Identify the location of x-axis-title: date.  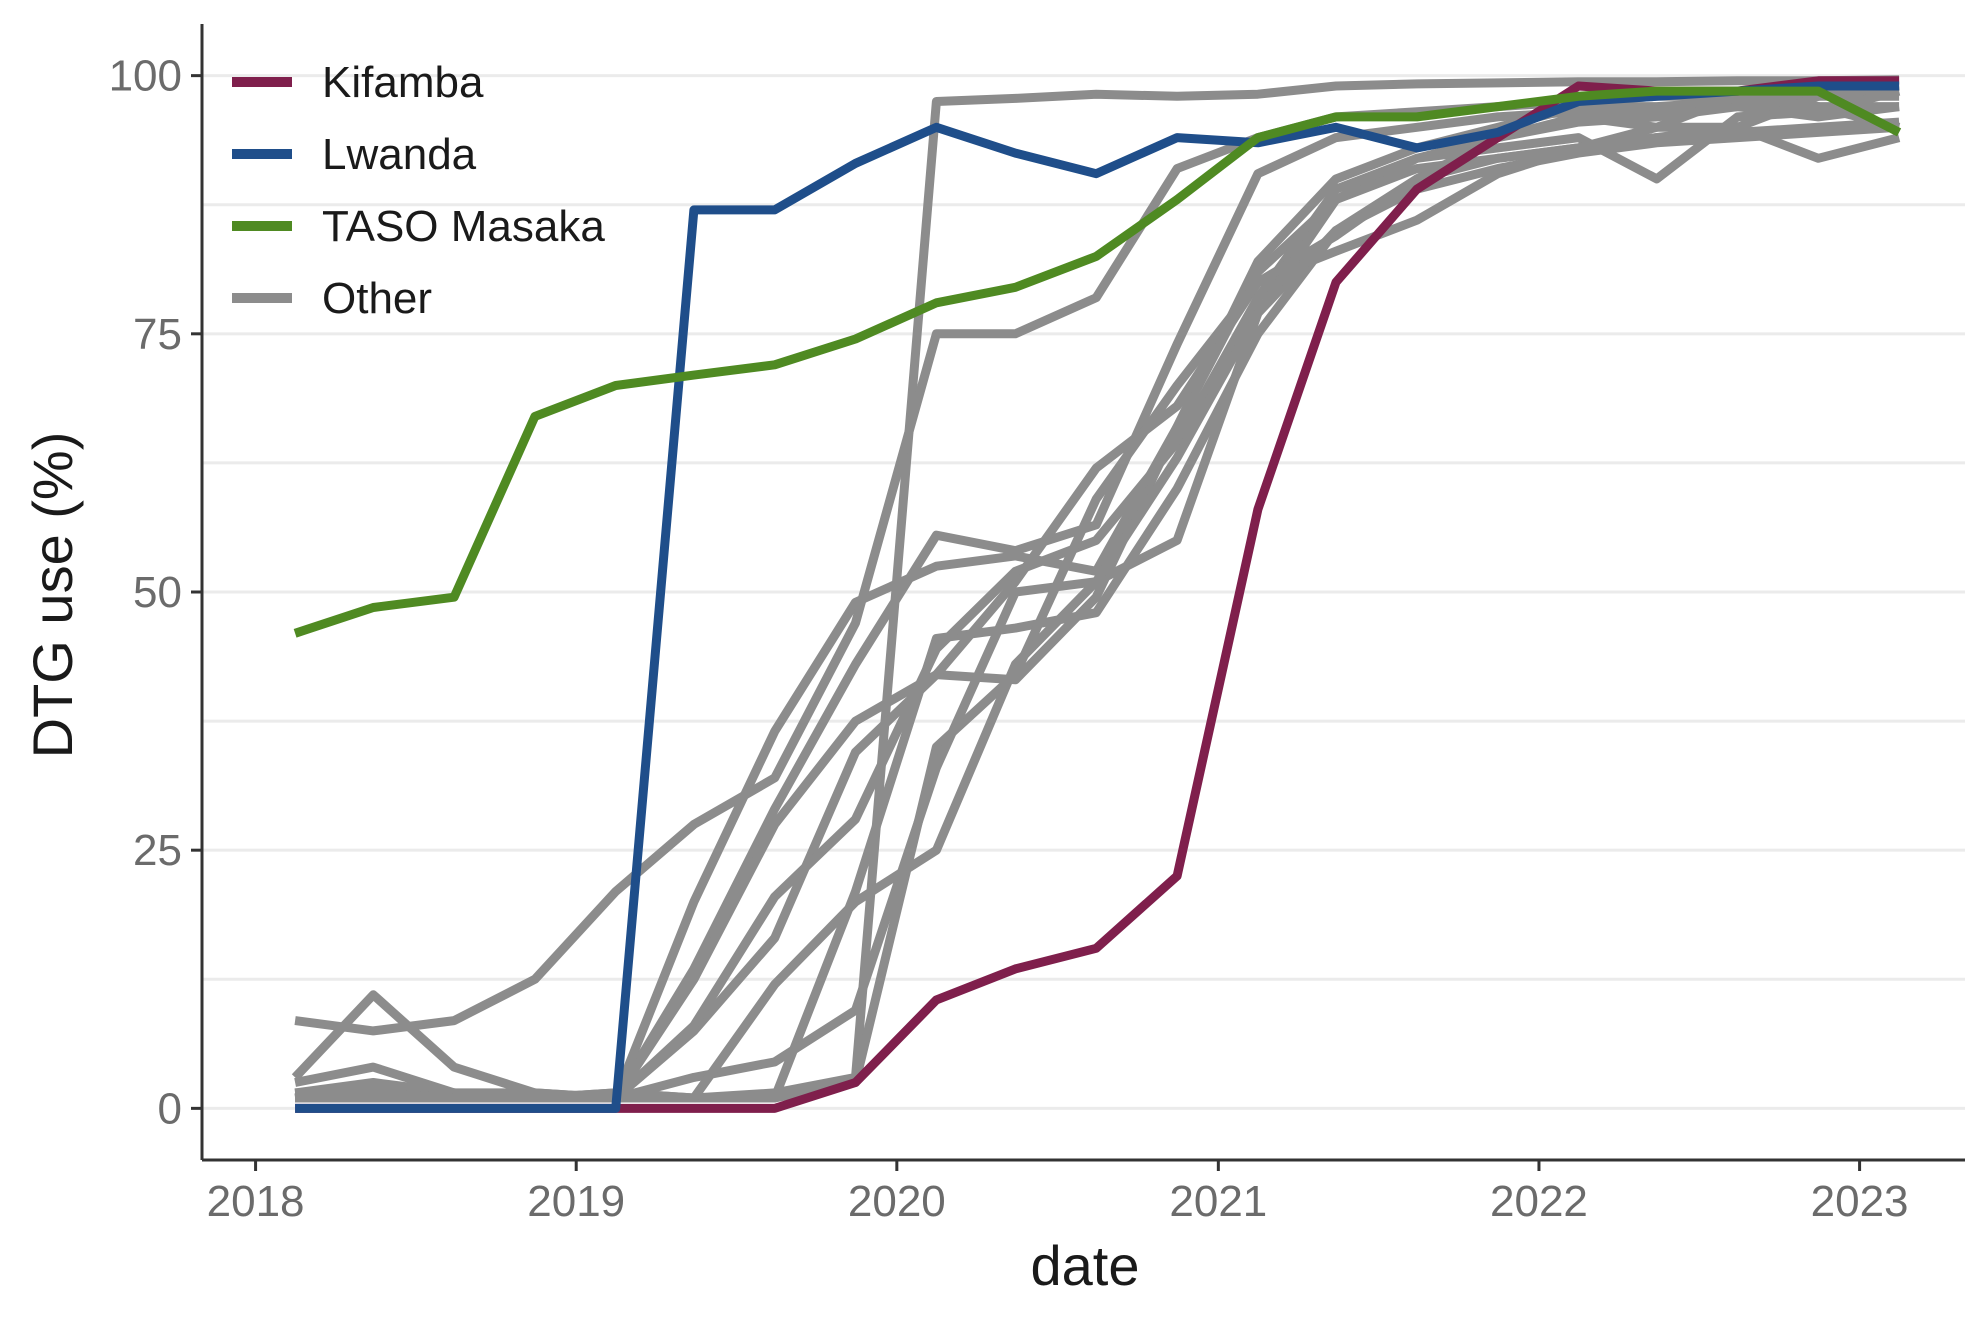
(1085, 1265).